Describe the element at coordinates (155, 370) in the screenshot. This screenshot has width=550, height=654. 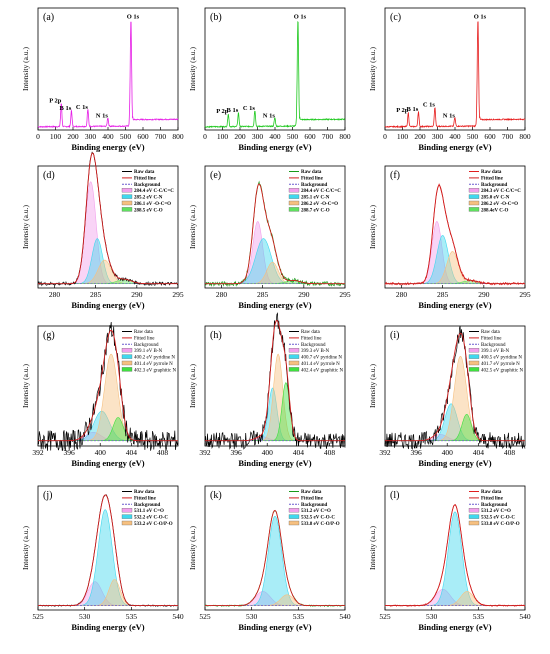
I see `legend-entry: 402.3 eV graphitic N` at that location.